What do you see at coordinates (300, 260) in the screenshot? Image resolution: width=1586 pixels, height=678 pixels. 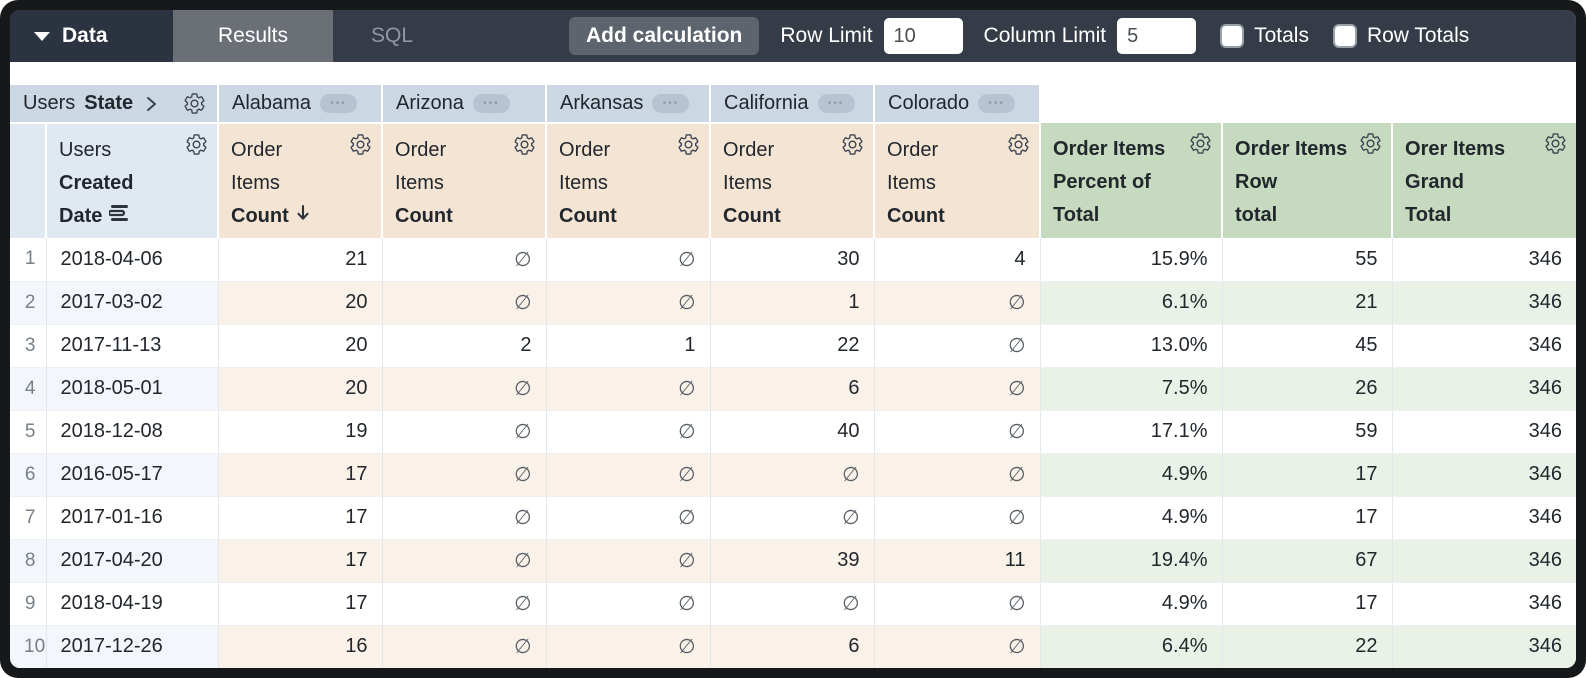 I see `count-cell: 21` at bounding box center [300, 260].